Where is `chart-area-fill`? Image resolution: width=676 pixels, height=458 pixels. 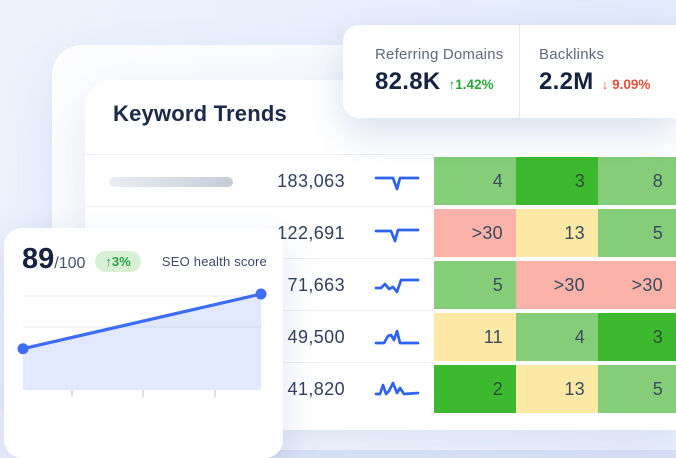
chart-area-fill is located at coordinates (142, 342).